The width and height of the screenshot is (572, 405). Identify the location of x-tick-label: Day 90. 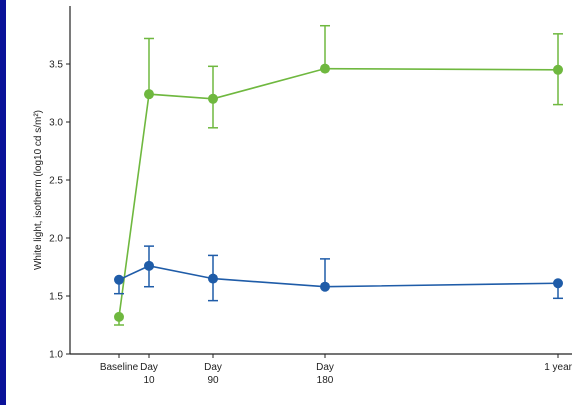
(213, 374).